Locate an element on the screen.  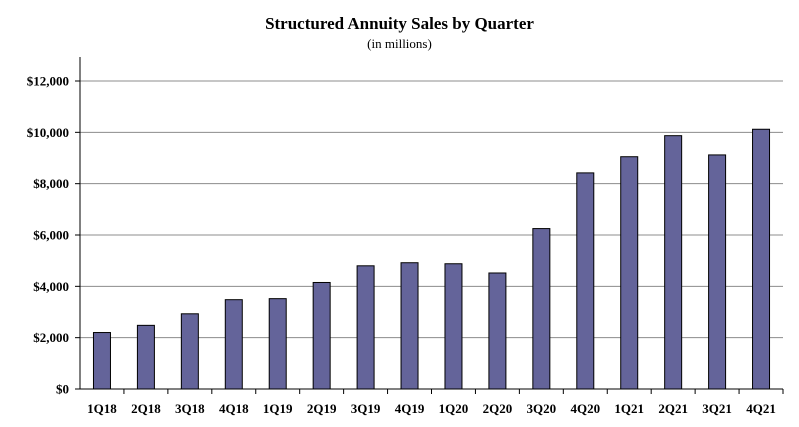
bar-4q20 is located at coordinates (585, 281).